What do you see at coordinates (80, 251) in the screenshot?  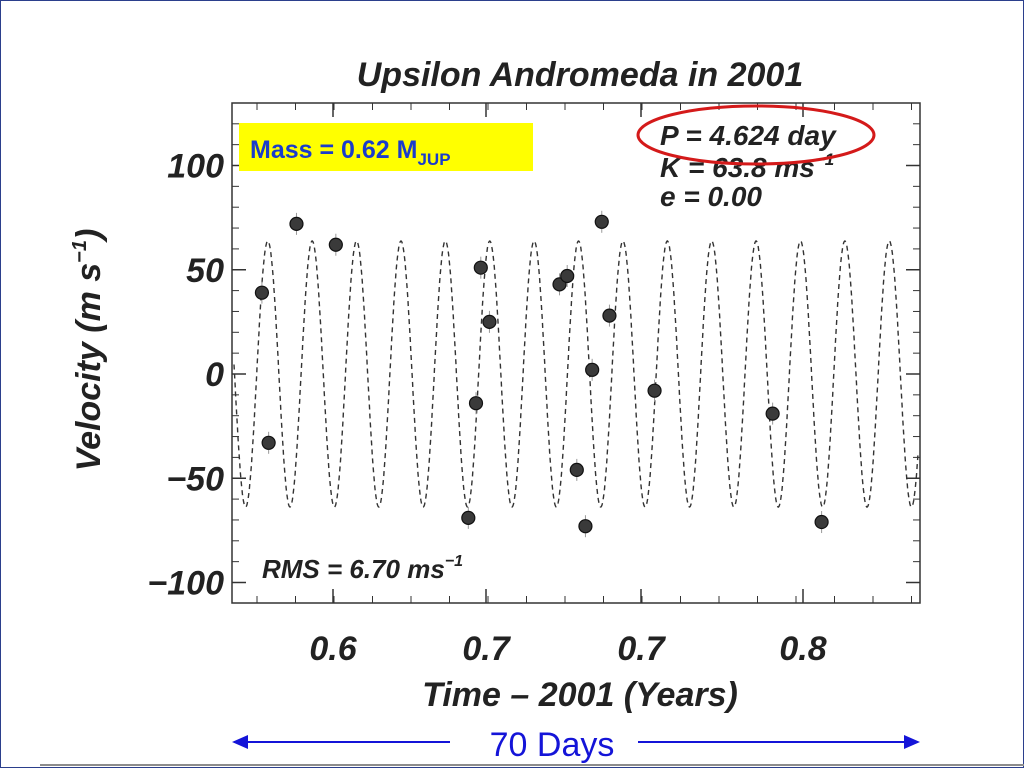 I see `y-axis-label-superscript: −1` at bounding box center [80, 251].